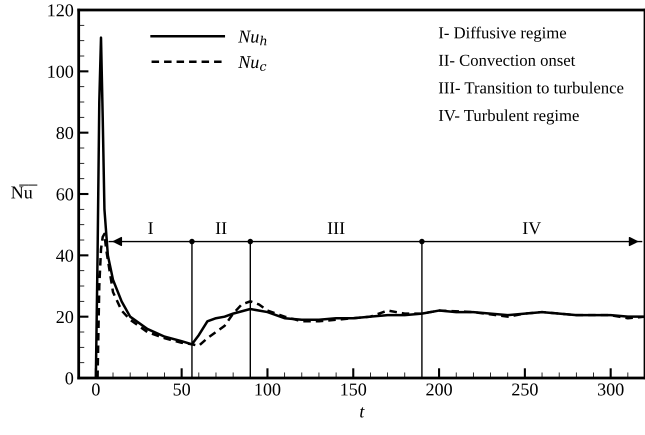  I want to click on x-tick-label: 0, so click(96, 389).